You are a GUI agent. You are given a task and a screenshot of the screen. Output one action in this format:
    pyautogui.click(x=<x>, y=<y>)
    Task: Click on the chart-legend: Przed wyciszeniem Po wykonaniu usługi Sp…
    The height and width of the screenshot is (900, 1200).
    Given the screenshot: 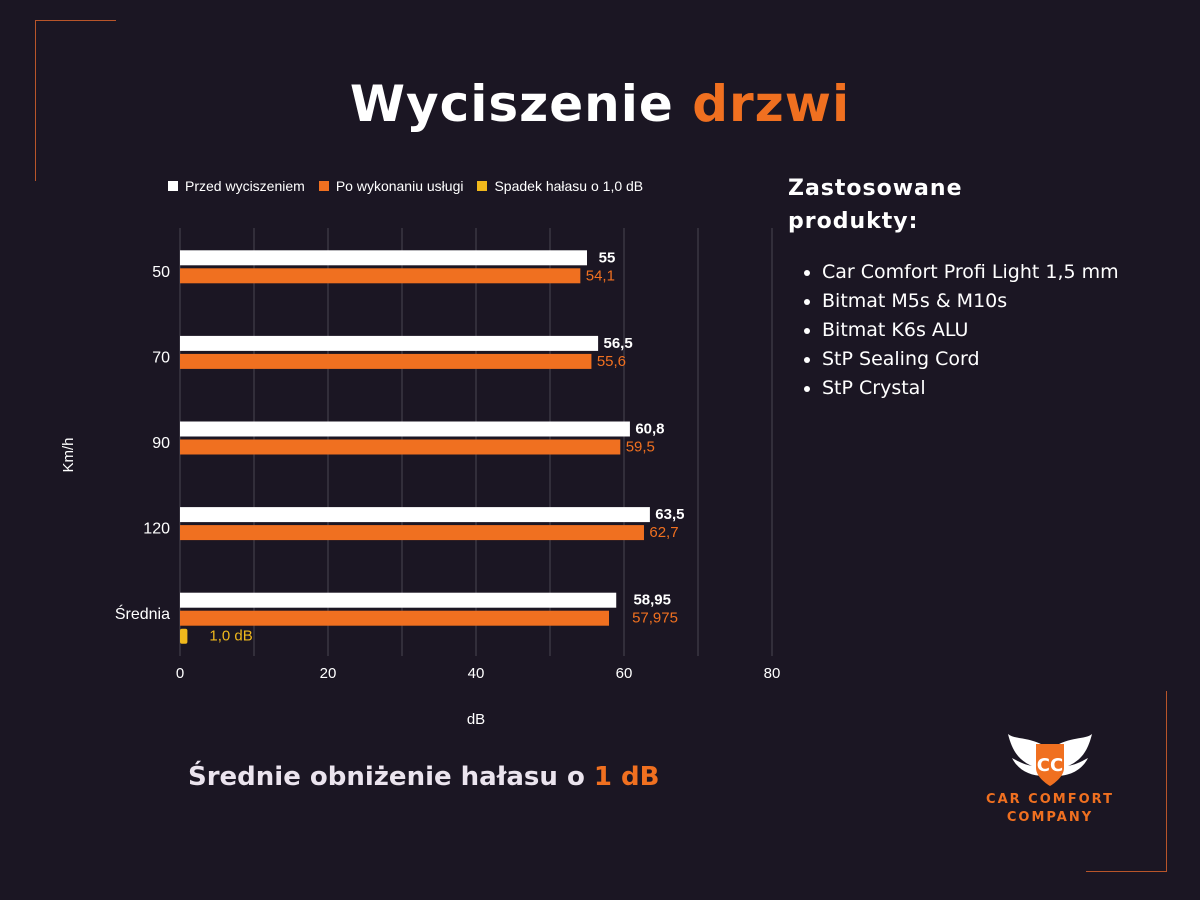 What is the action you would take?
    pyautogui.click(x=405, y=186)
    